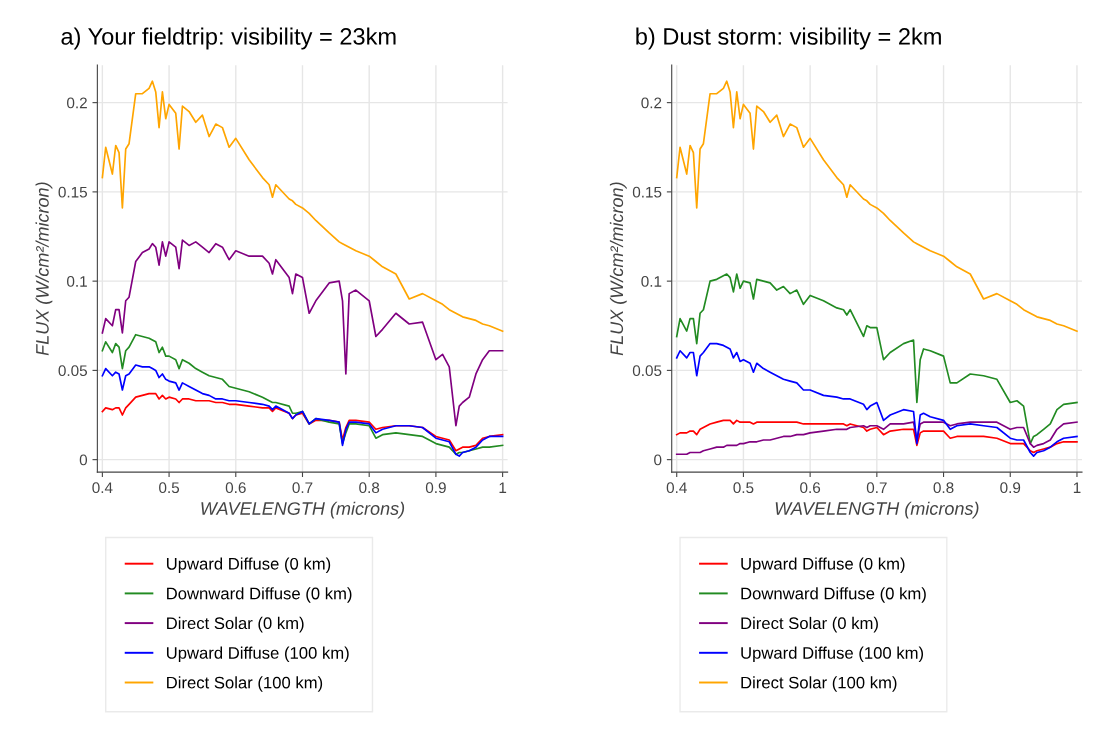  I want to click on chart-title: b) Dust storm: visibility = 2km, so click(788, 38).